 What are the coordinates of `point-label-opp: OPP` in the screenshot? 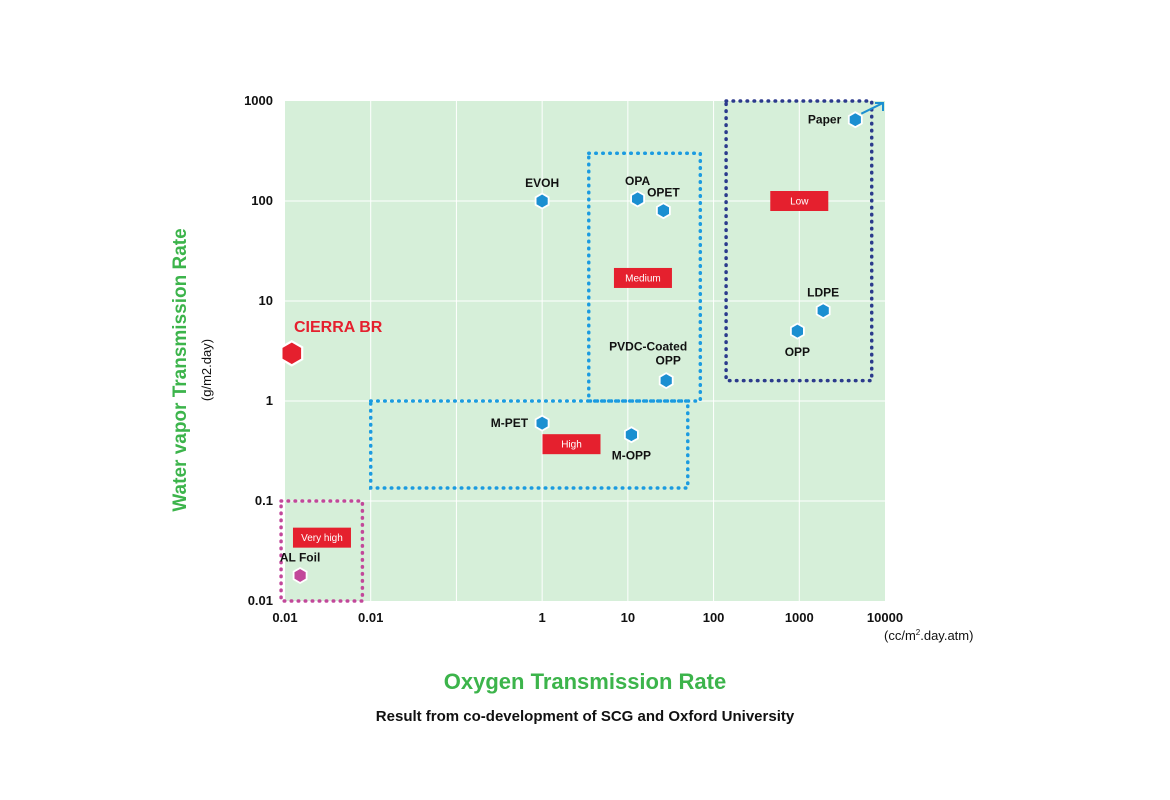 It's located at (797, 352).